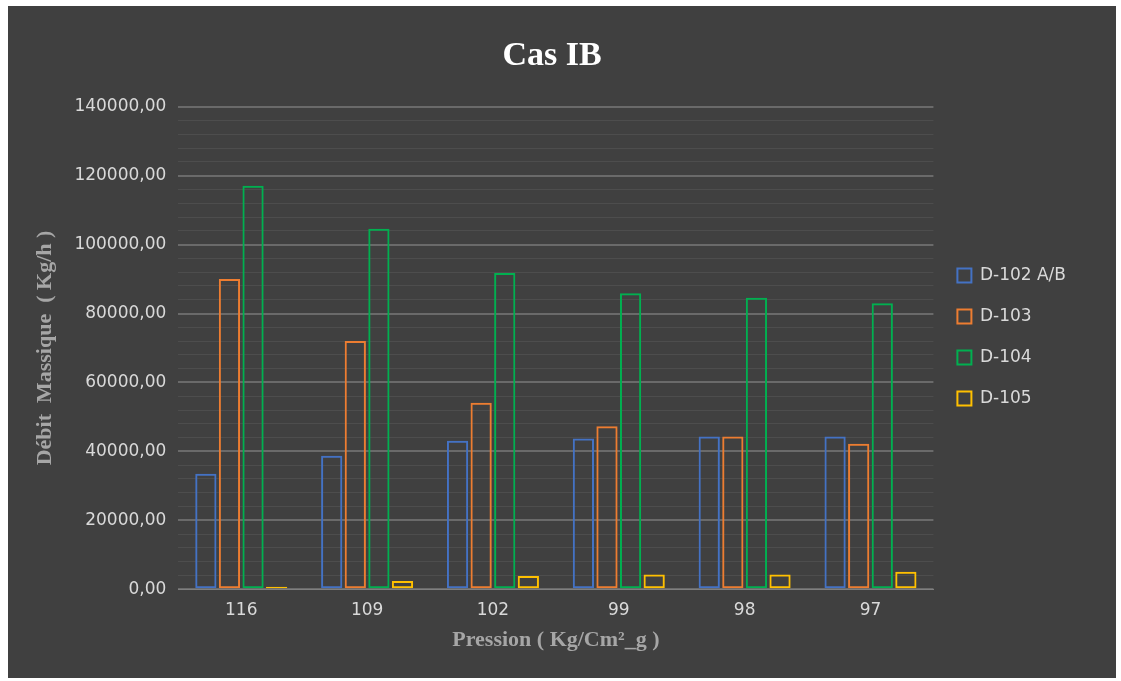 The image size is (1121, 681). Describe the element at coordinates (147, 587) in the screenshot. I see `y-tick-label: 0,00` at that location.